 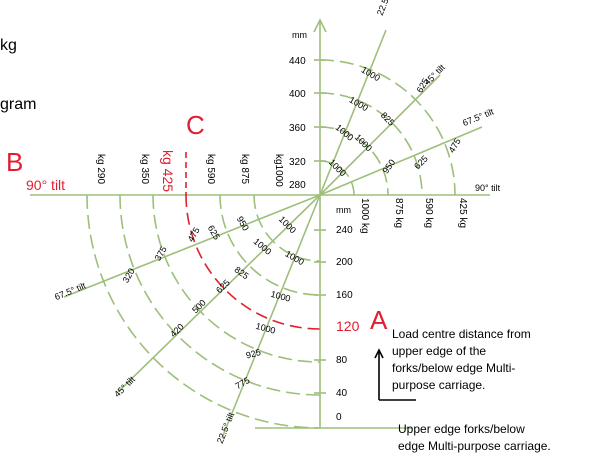 What do you see at coordinates (244, 169) in the screenshot?
I see `cap-kg-875: kg 875` at bounding box center [244, 169].